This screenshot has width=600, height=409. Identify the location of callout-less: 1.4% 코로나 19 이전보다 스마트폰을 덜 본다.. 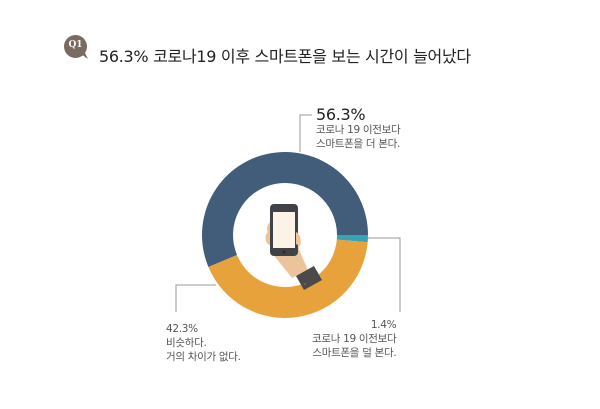
(354, 339).